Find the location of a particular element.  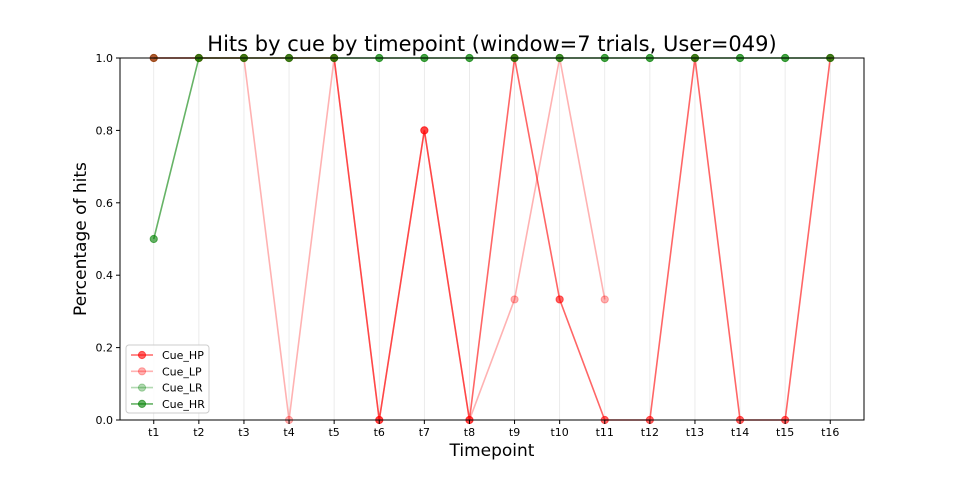

legend-label: Cue_LR is located at coordinates (182, 388).